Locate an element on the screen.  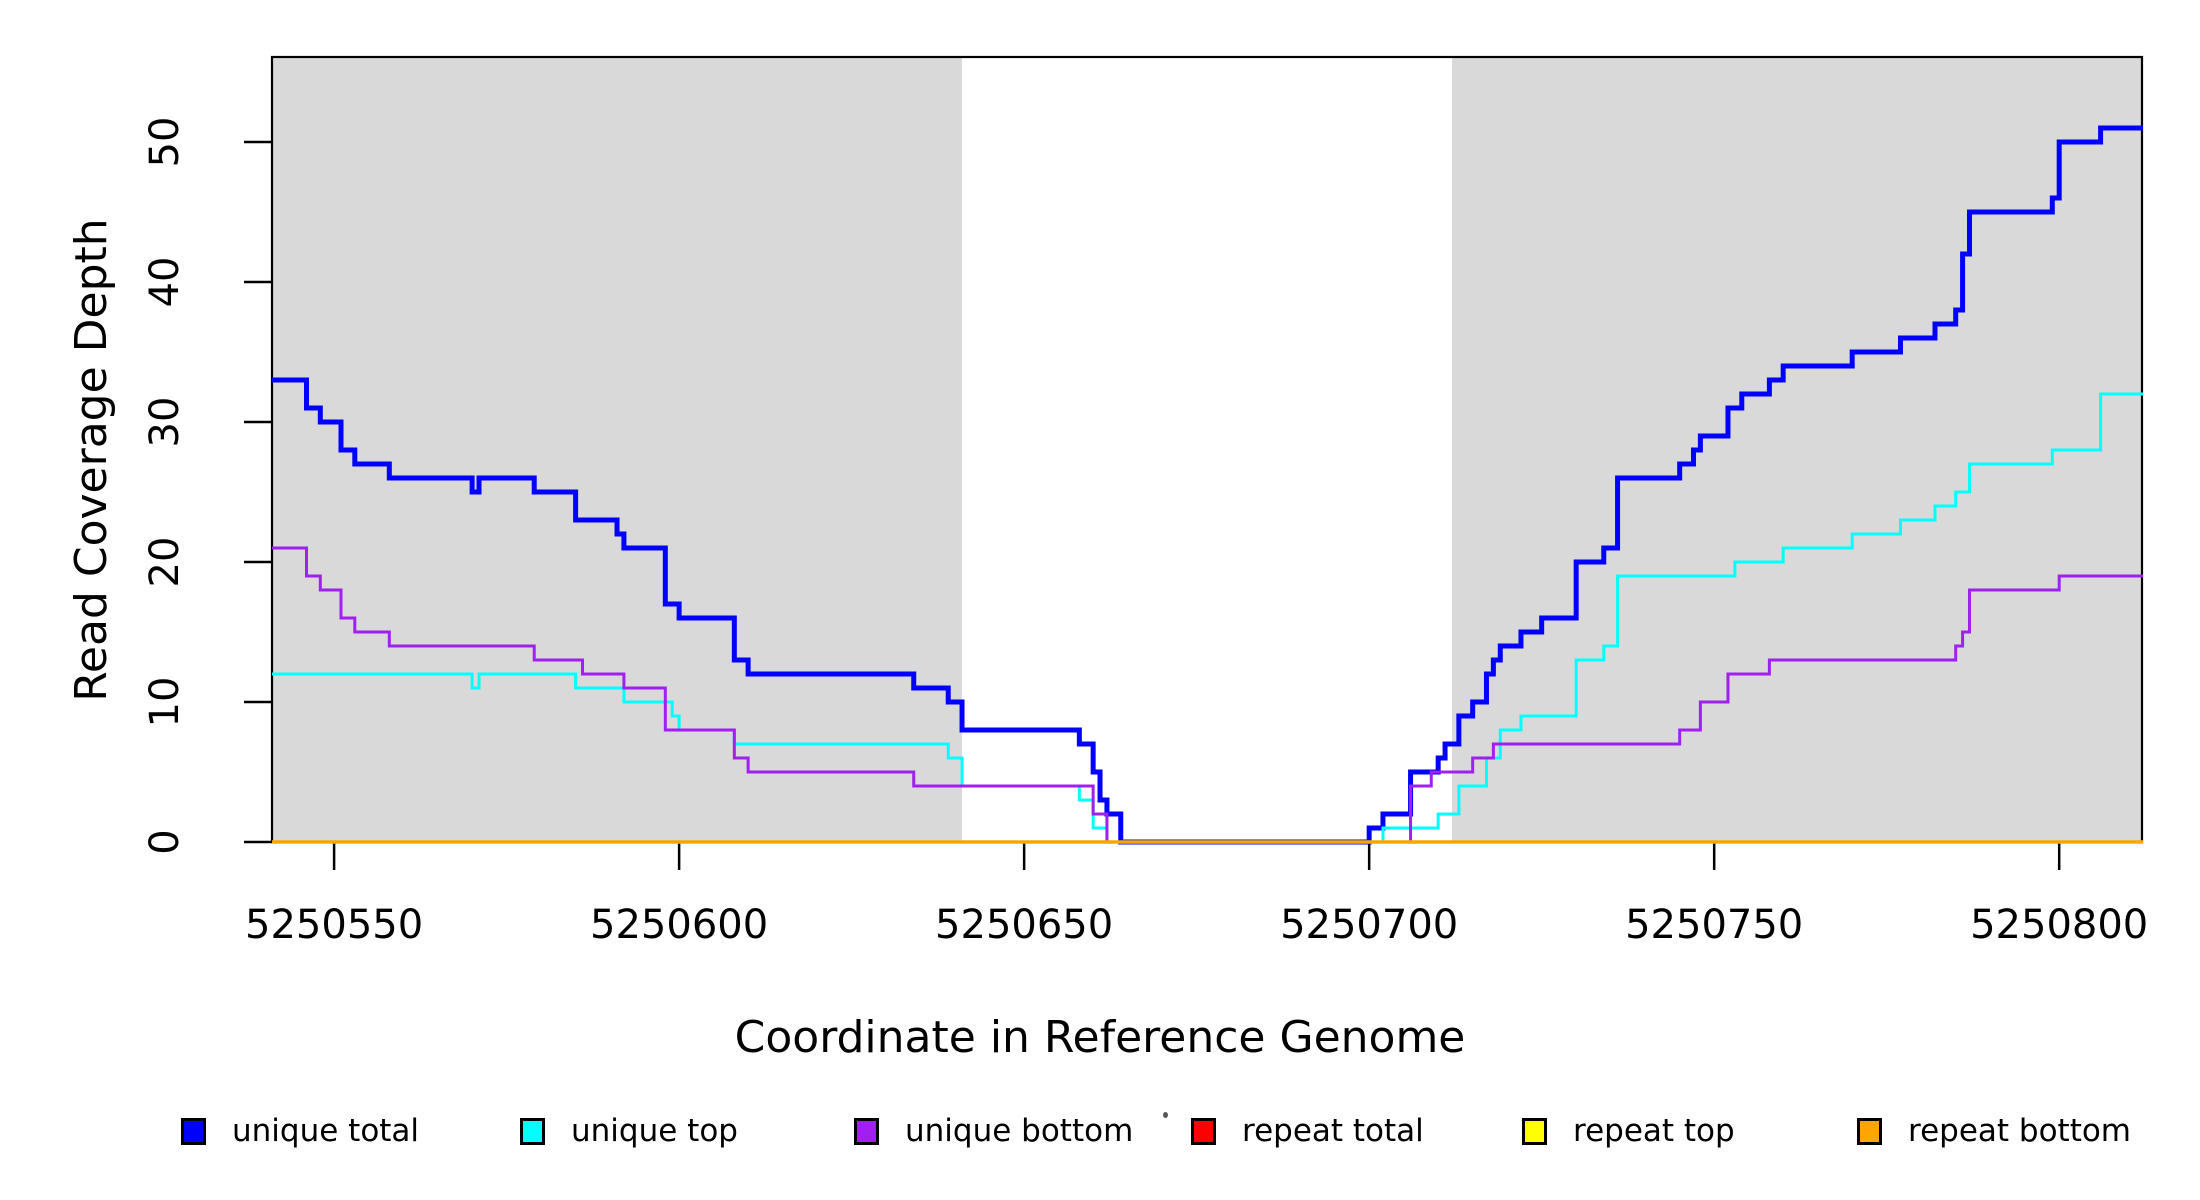
legend-swatch-repeat-bottom is located at coordinates (1869, 1131).